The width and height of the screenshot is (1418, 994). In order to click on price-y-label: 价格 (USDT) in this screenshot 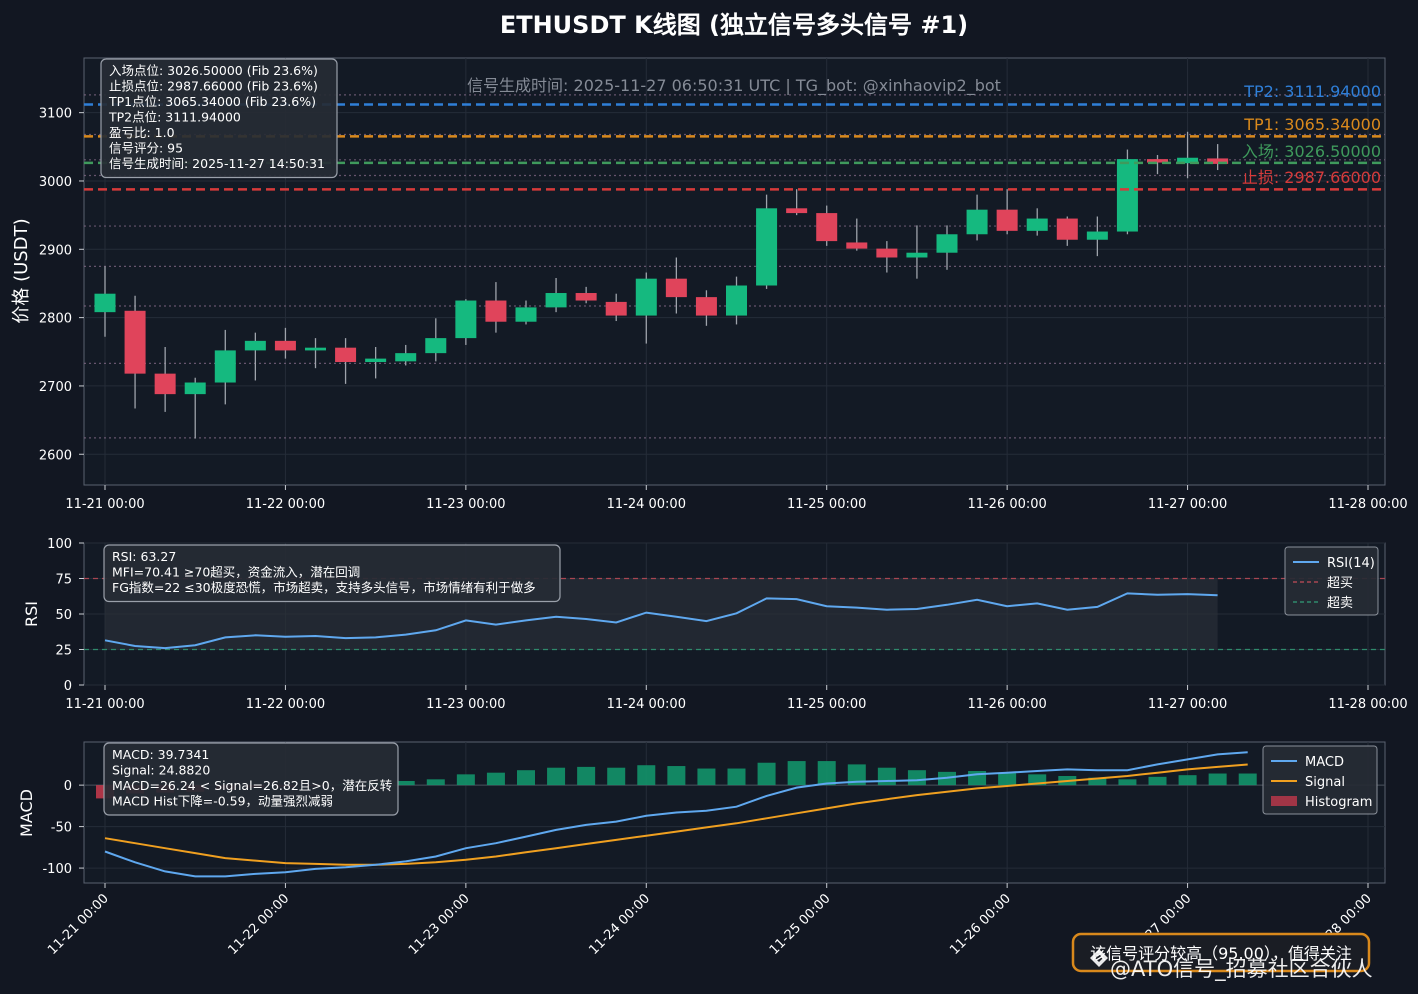, I will do `click(21, 270)`.